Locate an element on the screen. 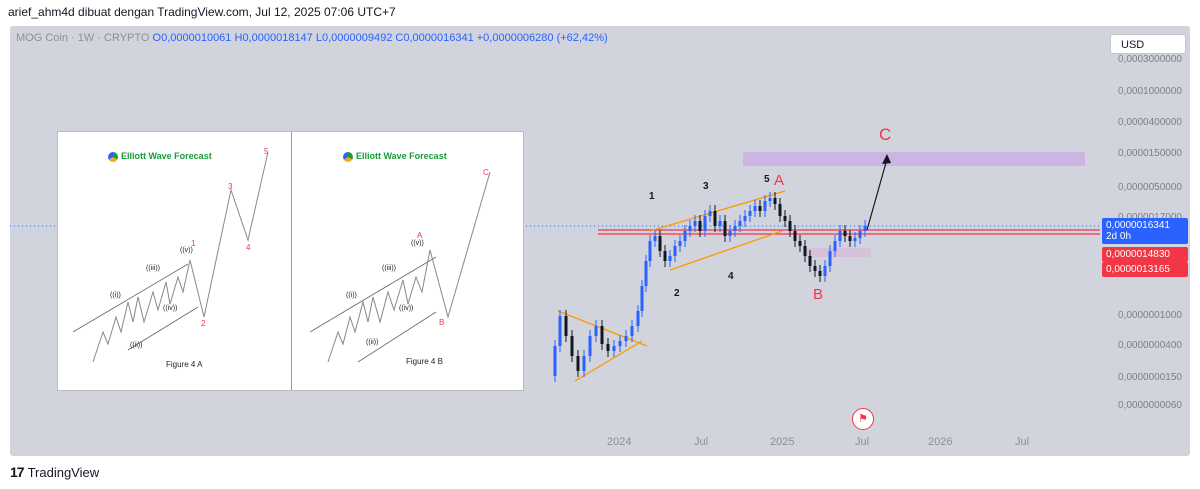 This screenshot has width=1200, height=489. wave-label-4: 4 is located at coordinates (731, 276).